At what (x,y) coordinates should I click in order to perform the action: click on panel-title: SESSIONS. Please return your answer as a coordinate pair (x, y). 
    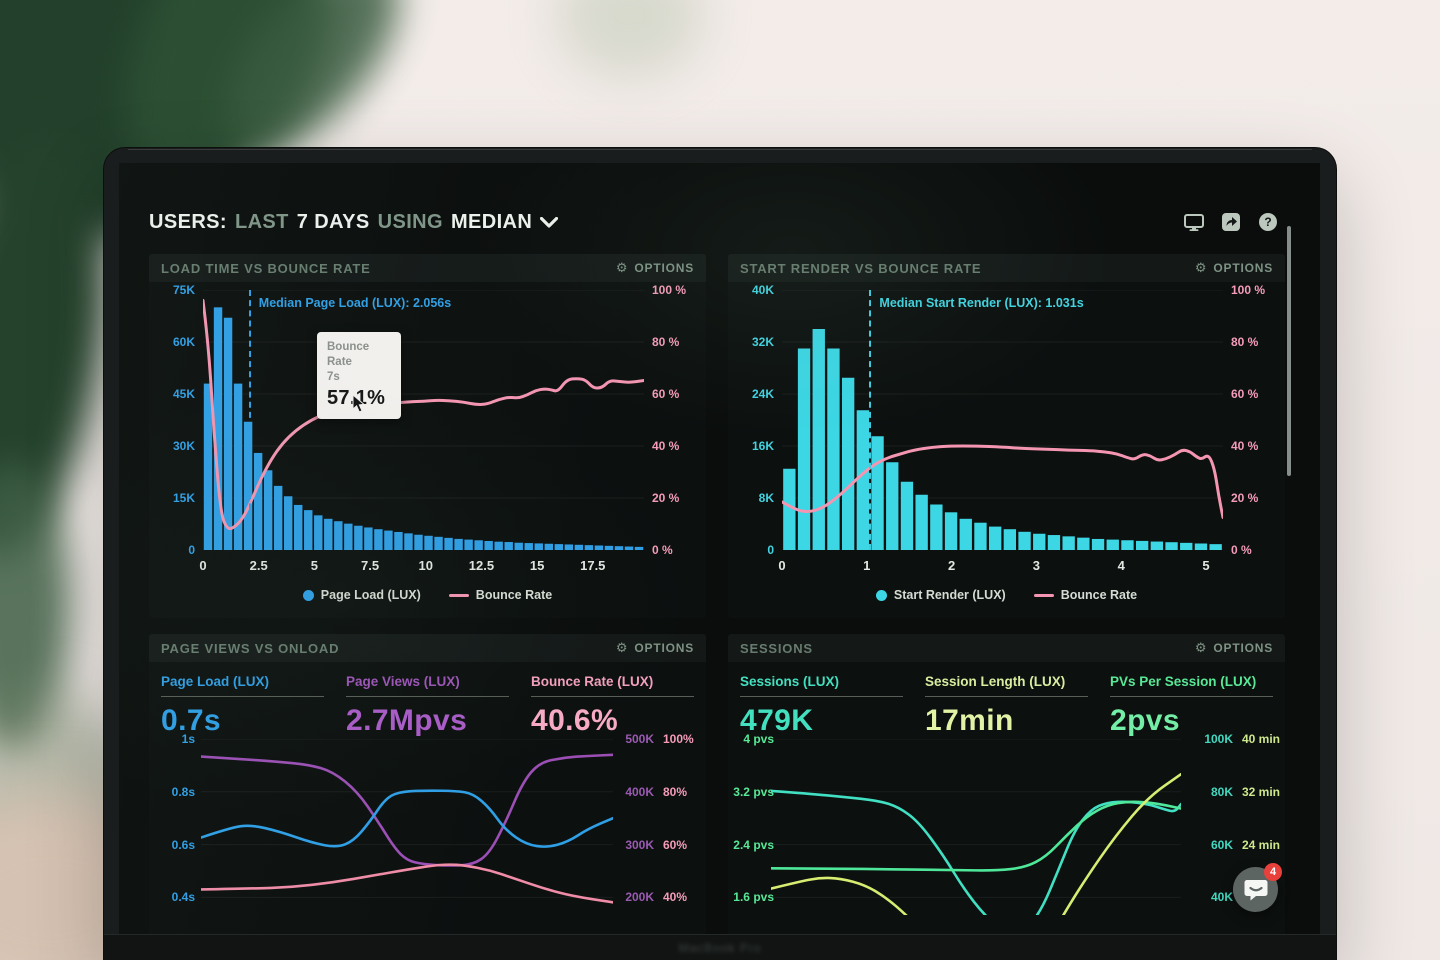
    Looking at the image, I should click on (776, 648).